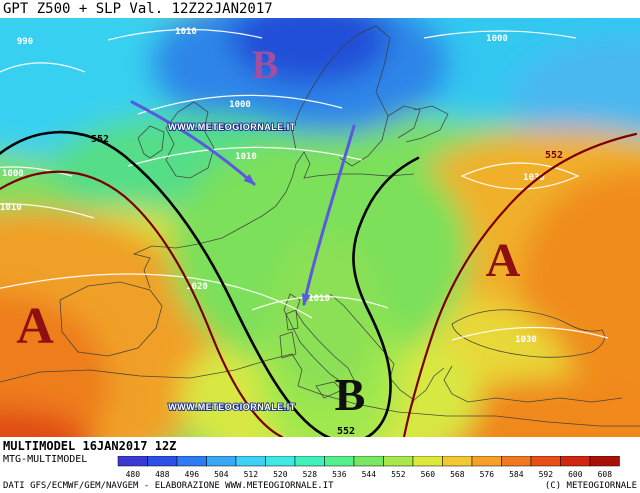 The height and width of the screenshot is (493, 640). I want to click on colorbar-value: 544, so click(369, 474).